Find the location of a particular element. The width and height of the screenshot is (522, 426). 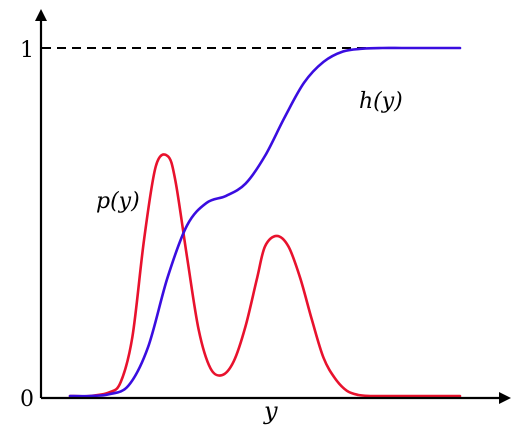

curve-label-p: p(y) is located at coordinates (118, 201).